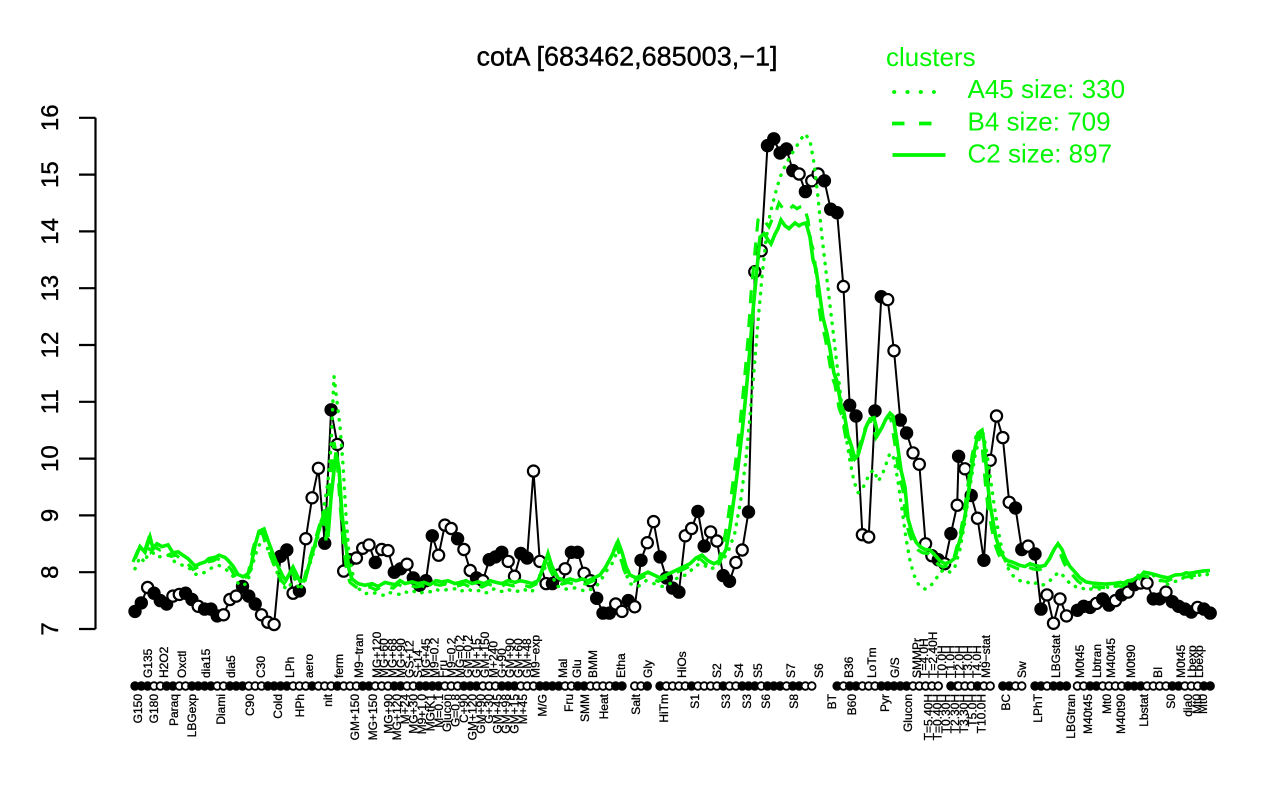 The height and width of the screenshot is (800, 1280). Describe the element at coordinates (758, 670) in the screenshot. I see `svg-text: S5` at that location.